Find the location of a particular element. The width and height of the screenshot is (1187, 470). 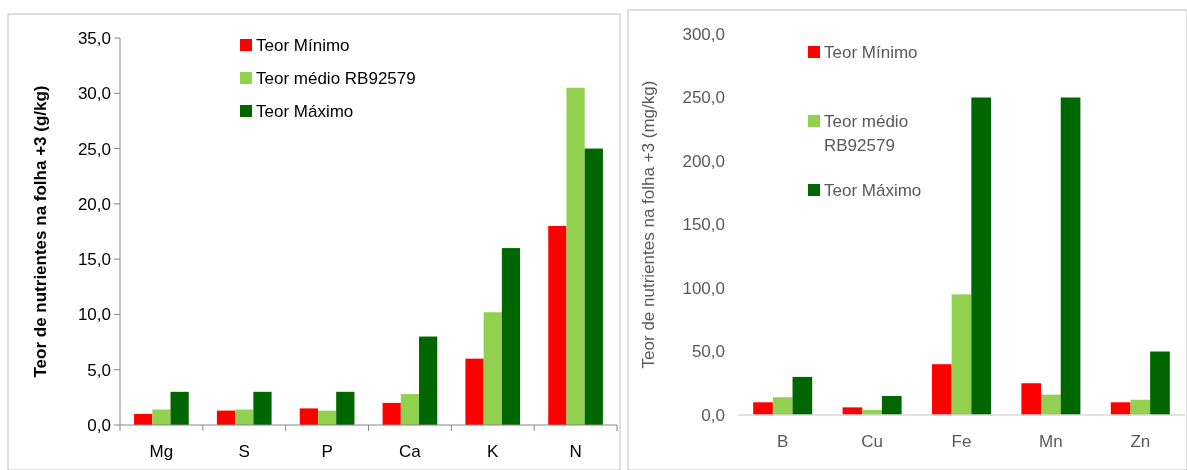

x-tick-label: S is located at coordinates (244, 451).